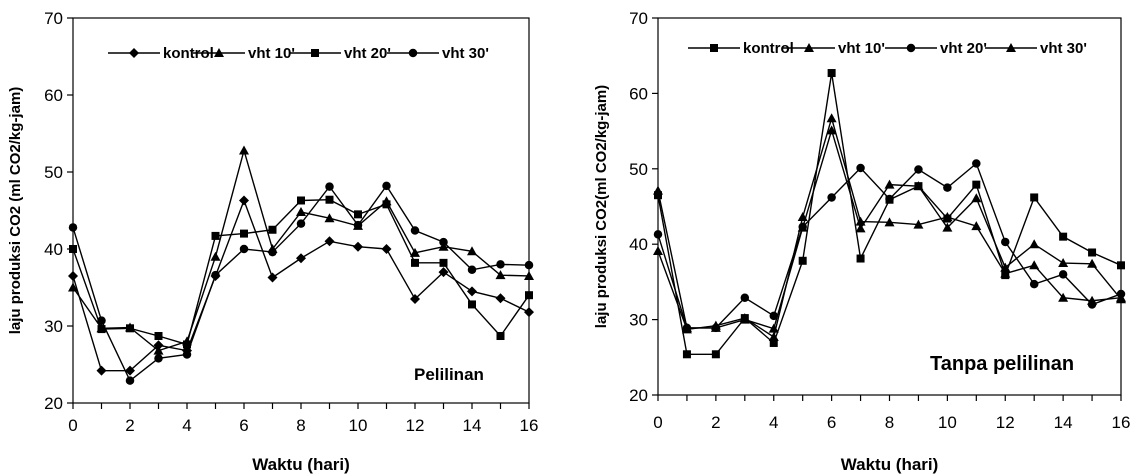 The width and height of the screenshot is (1139, 475). I want to click on legend: kontrol vht 10' vht 20' vht 30', so click(298, 53).